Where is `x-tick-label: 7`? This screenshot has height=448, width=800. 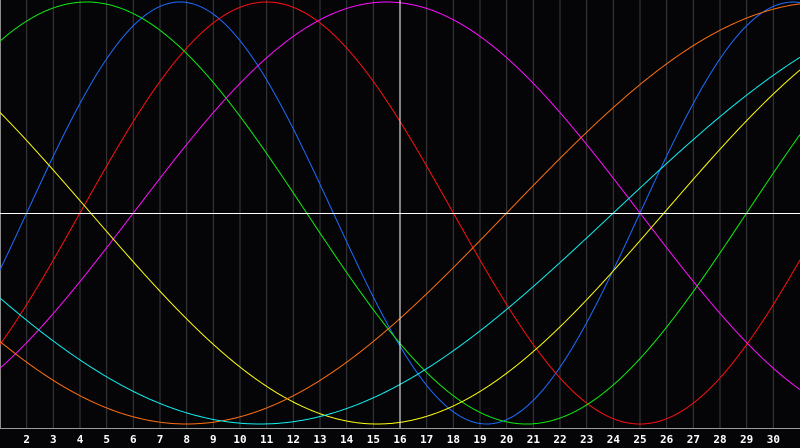 x-tick-label: 7 is located at coordinates (160, 439).